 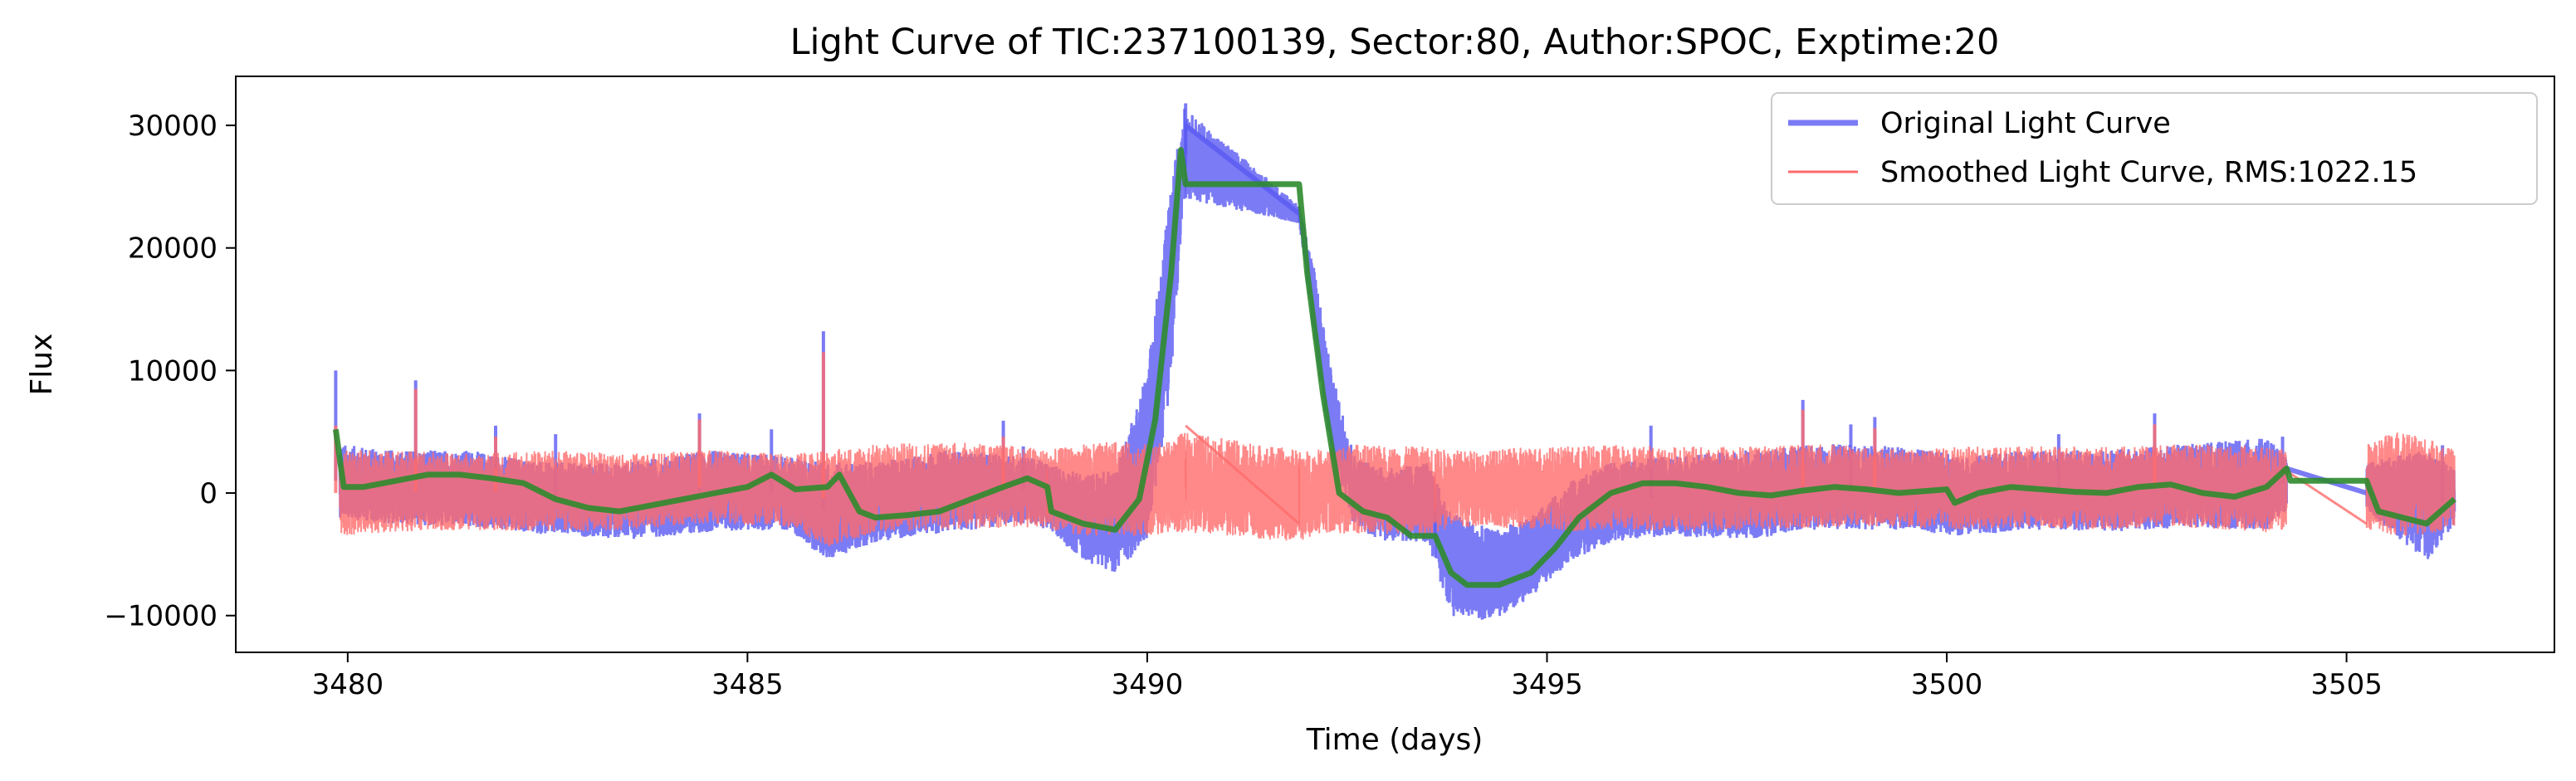 I want to click on x-tick-label: 3505, so click(x=2346, y=684).